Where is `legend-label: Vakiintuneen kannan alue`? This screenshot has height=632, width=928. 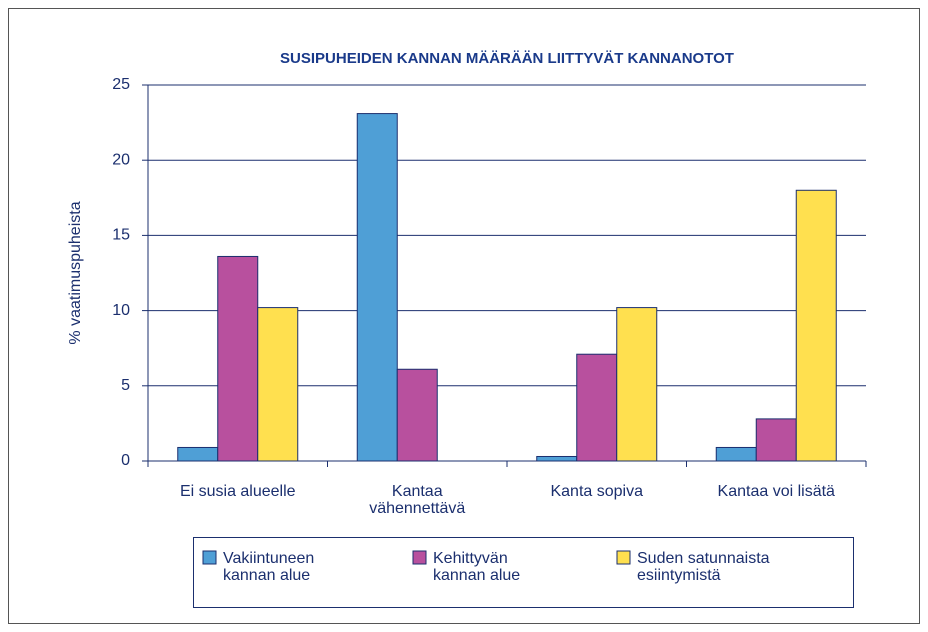
legend-label: Vakiintuneen kannan alue is located at coordinates (269, 567).